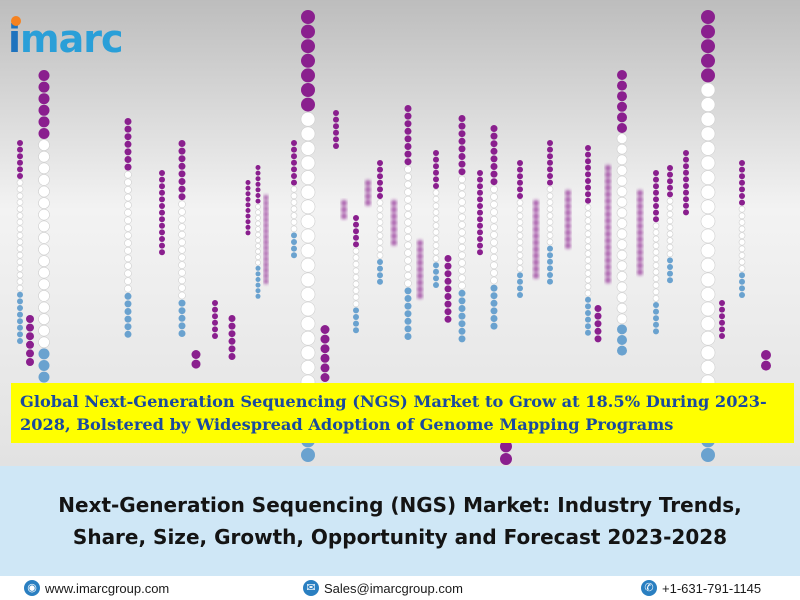 The width and height of the screenshot is (800, 600). I want to click on email-link: Sales@imarcgroup.com, so click(393, 588).